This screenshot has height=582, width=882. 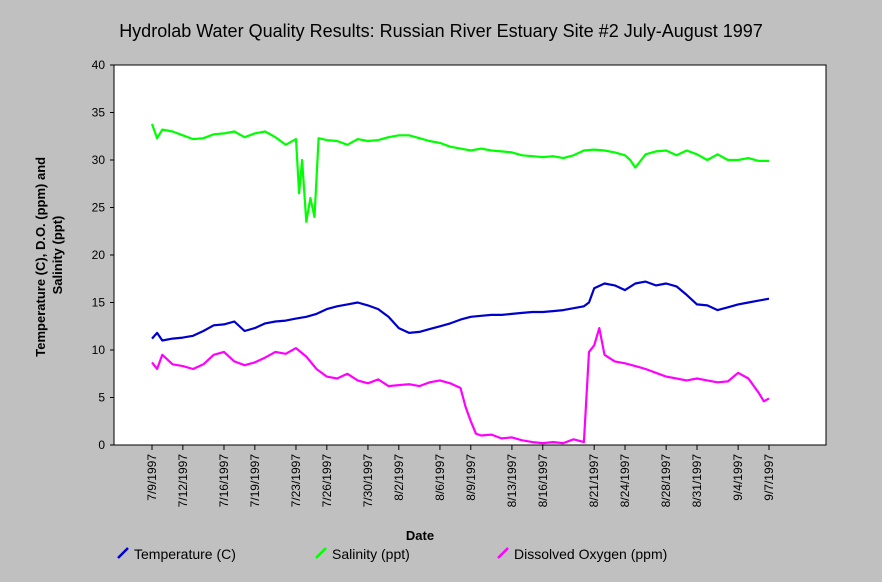 What do you see at coordinates (368, 481) in the screenshot?
I see `x-tick-label: 7/30/1997` at bounding box center [368, 481].